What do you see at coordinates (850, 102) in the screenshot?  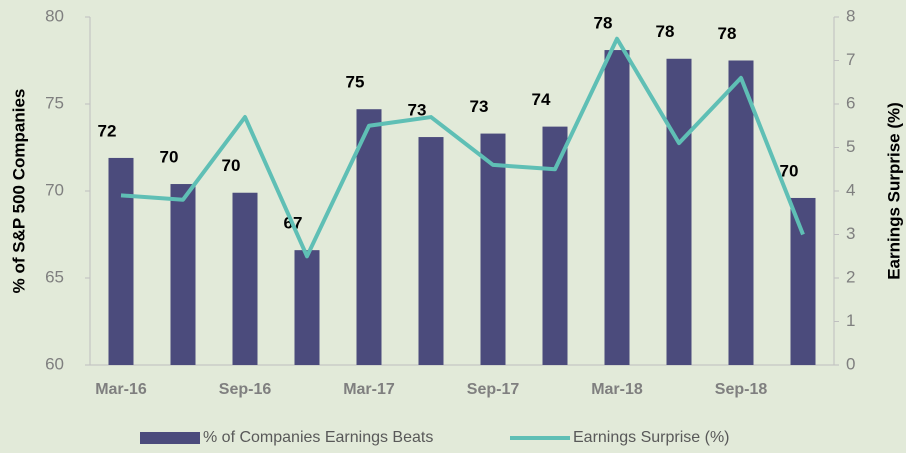 I see `y2-tick-label: 6` at bounding box center [850, 102].